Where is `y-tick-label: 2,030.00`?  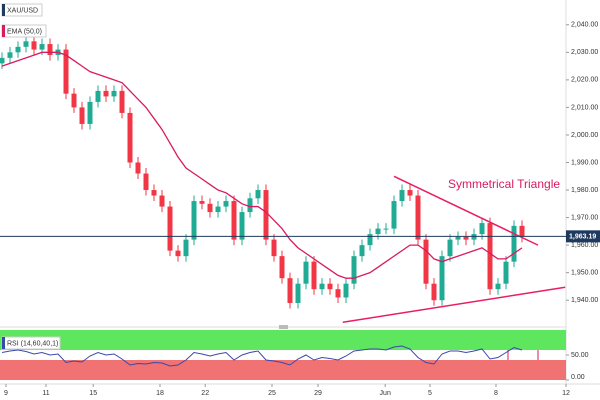 y-tick-label: 2,030.00 is located at coordinates (584, 52).